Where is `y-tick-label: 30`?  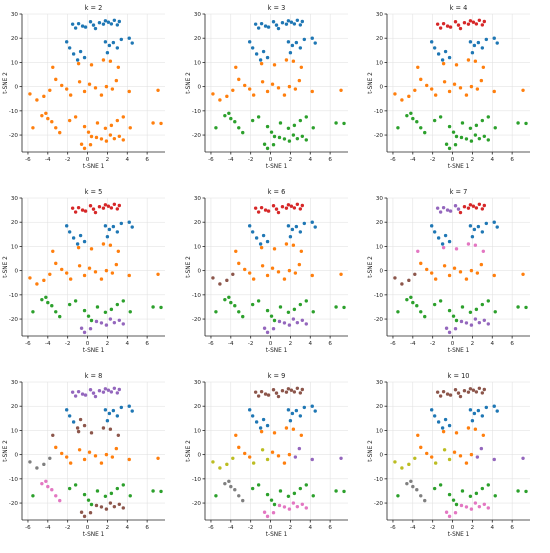
y-tick-label: 30 is located at coordinates (380, 199).